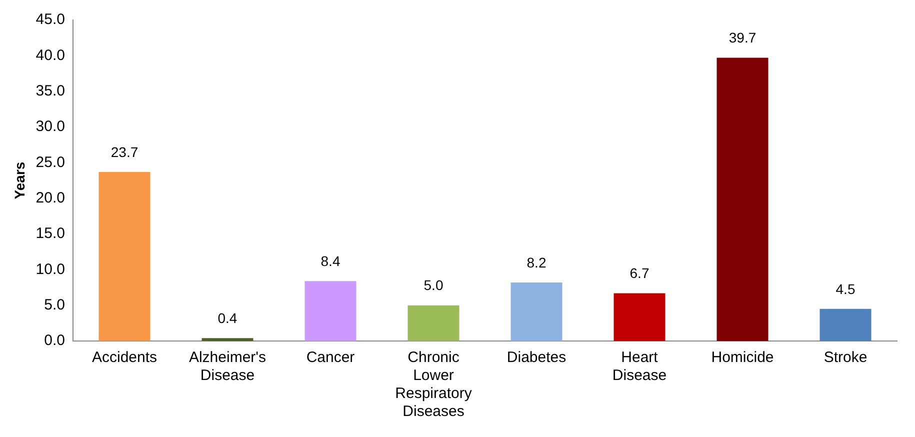 The width and height of the screenshot is (915, 437). What do you see at coordinates (50, 162) in the screenshot?
I see `y-tick-label: 25.0` at bounding box center [50, 162].